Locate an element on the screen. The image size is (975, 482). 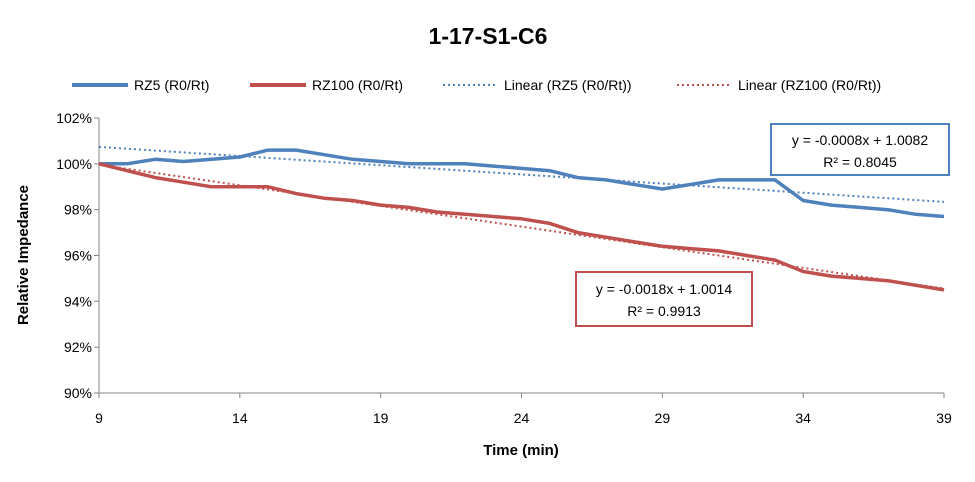
y-tick-labels: 90% 92% 94% 96% 98% 100% 102% is located at coordinates (77, 255).